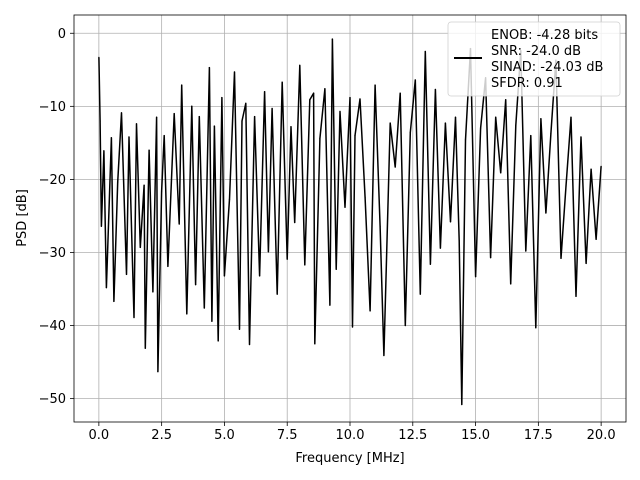  I want to click on y-tick-label: −40, so click(52, 326).